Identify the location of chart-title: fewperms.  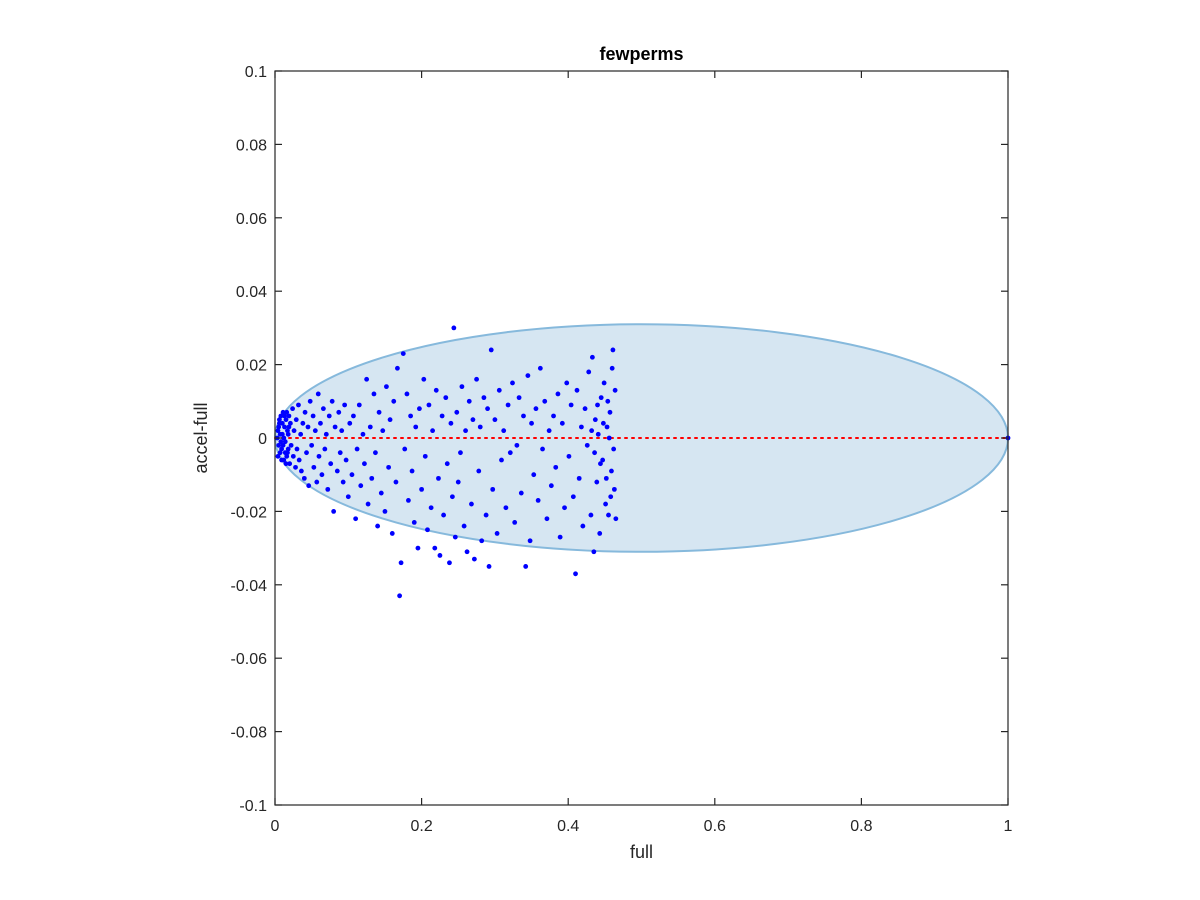
(641, 54).